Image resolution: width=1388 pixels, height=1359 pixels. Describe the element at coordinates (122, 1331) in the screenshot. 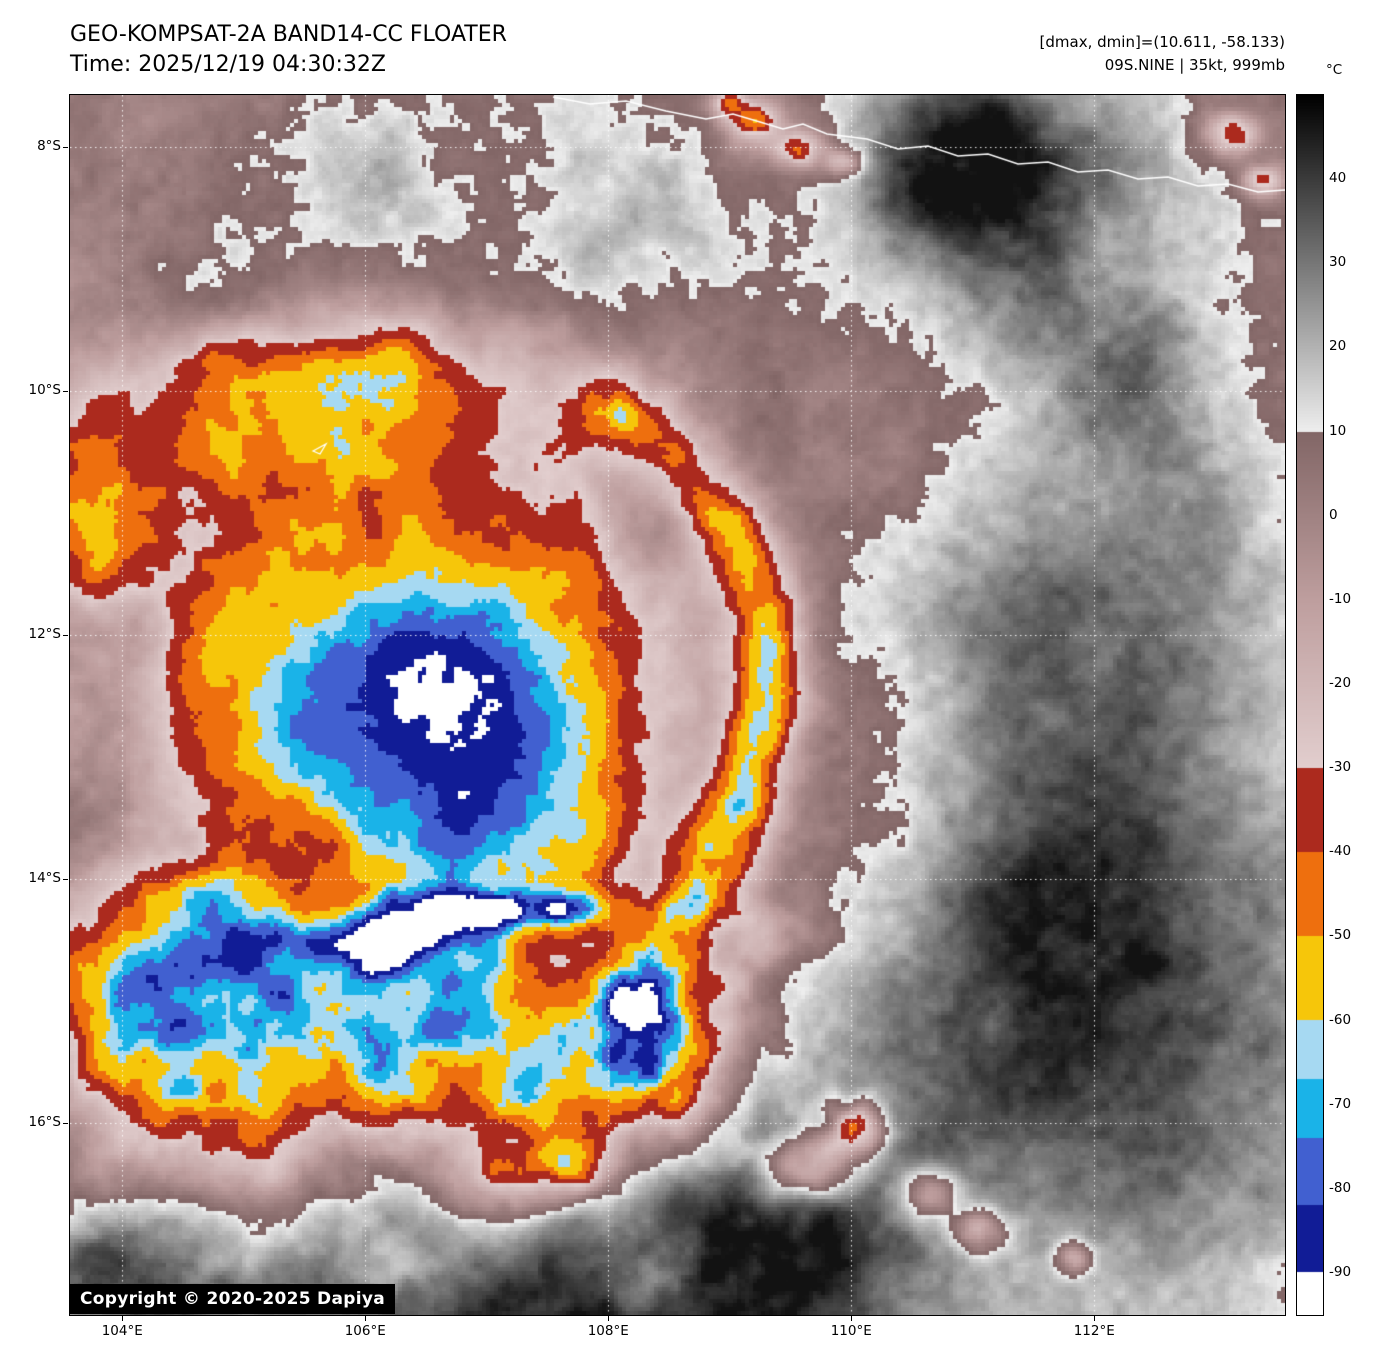

I see `x-axis-label: 104°E` at that location.